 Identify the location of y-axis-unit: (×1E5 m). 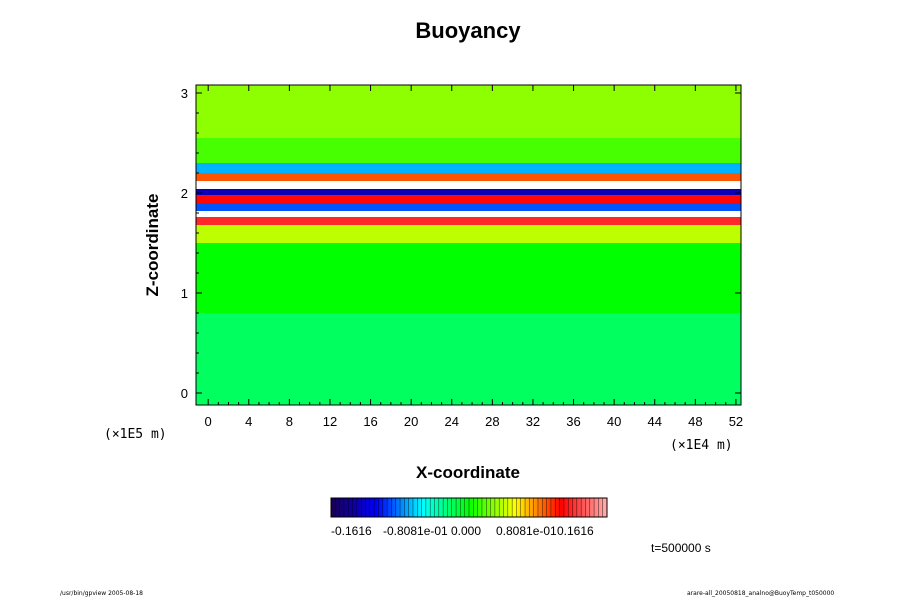
(135, 434).